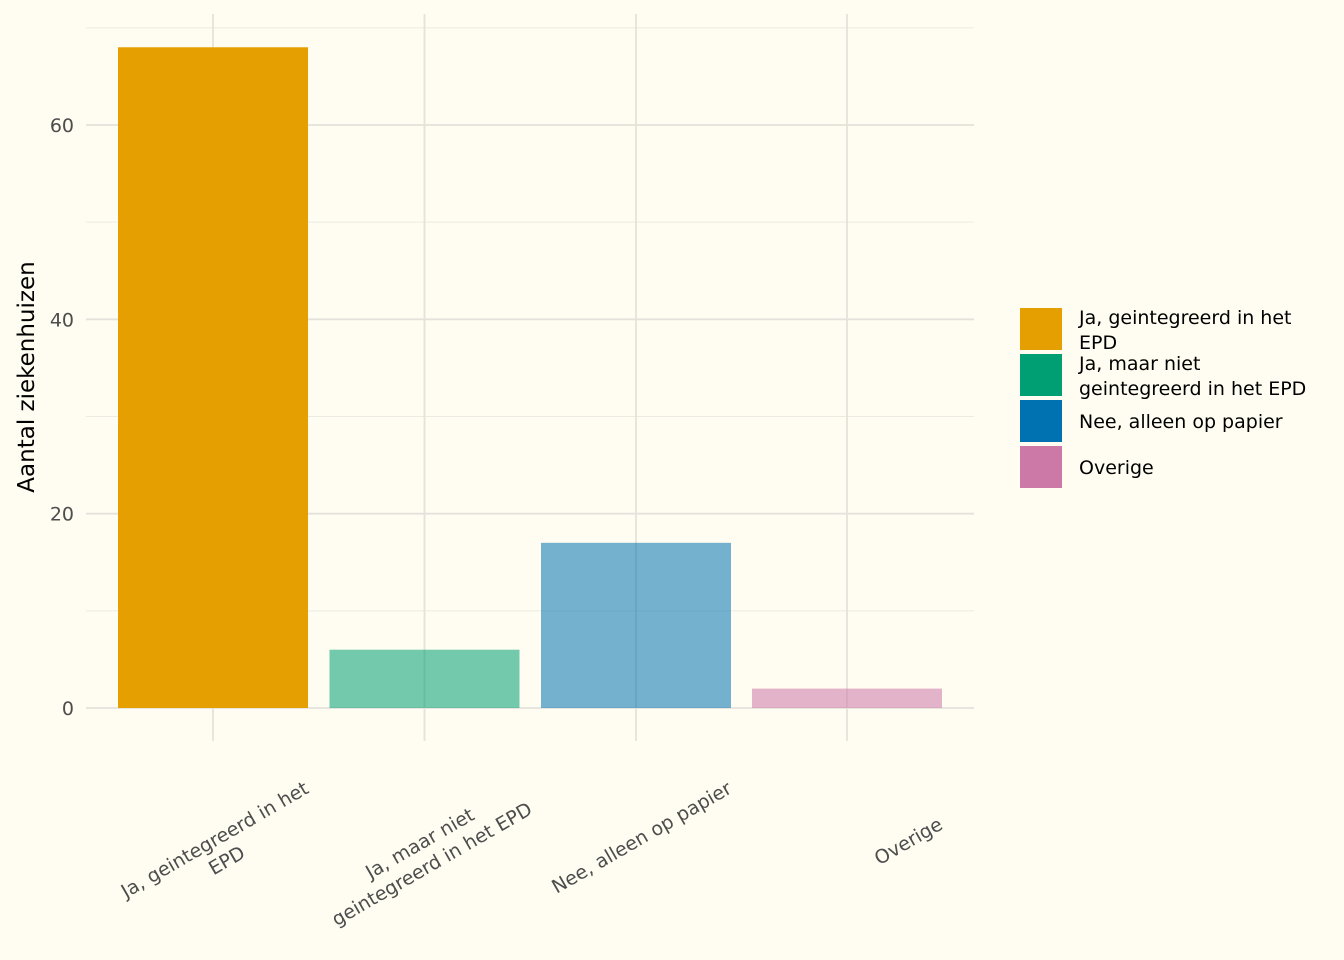 This screenshot has width=1344, height=960. Describe the element at coordinates (27, 376) in the screenshot. I see `y-axis-label: Aantal ziekenhuizen` at that location.